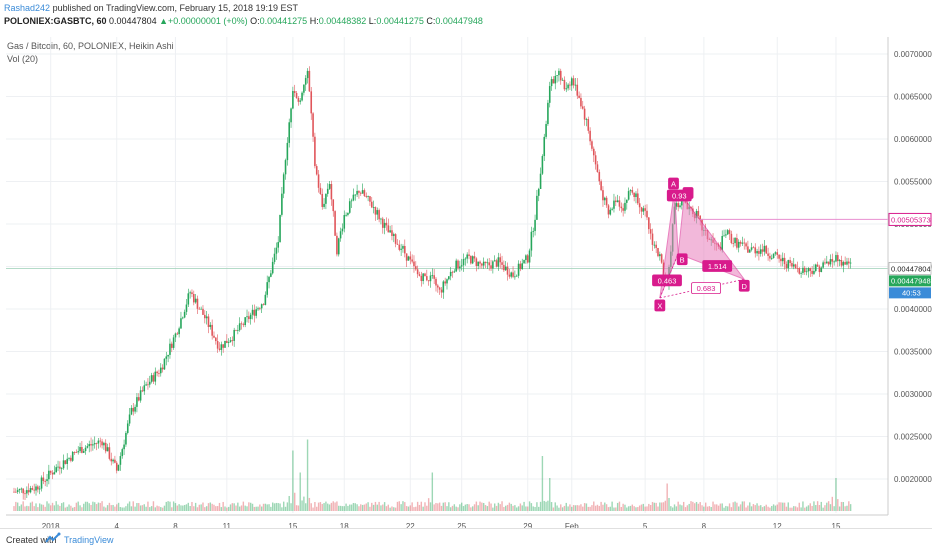 The width and height of the screenshot is (932, 551). I want to click on tradingview-link: TradingView, so click(89, 540).